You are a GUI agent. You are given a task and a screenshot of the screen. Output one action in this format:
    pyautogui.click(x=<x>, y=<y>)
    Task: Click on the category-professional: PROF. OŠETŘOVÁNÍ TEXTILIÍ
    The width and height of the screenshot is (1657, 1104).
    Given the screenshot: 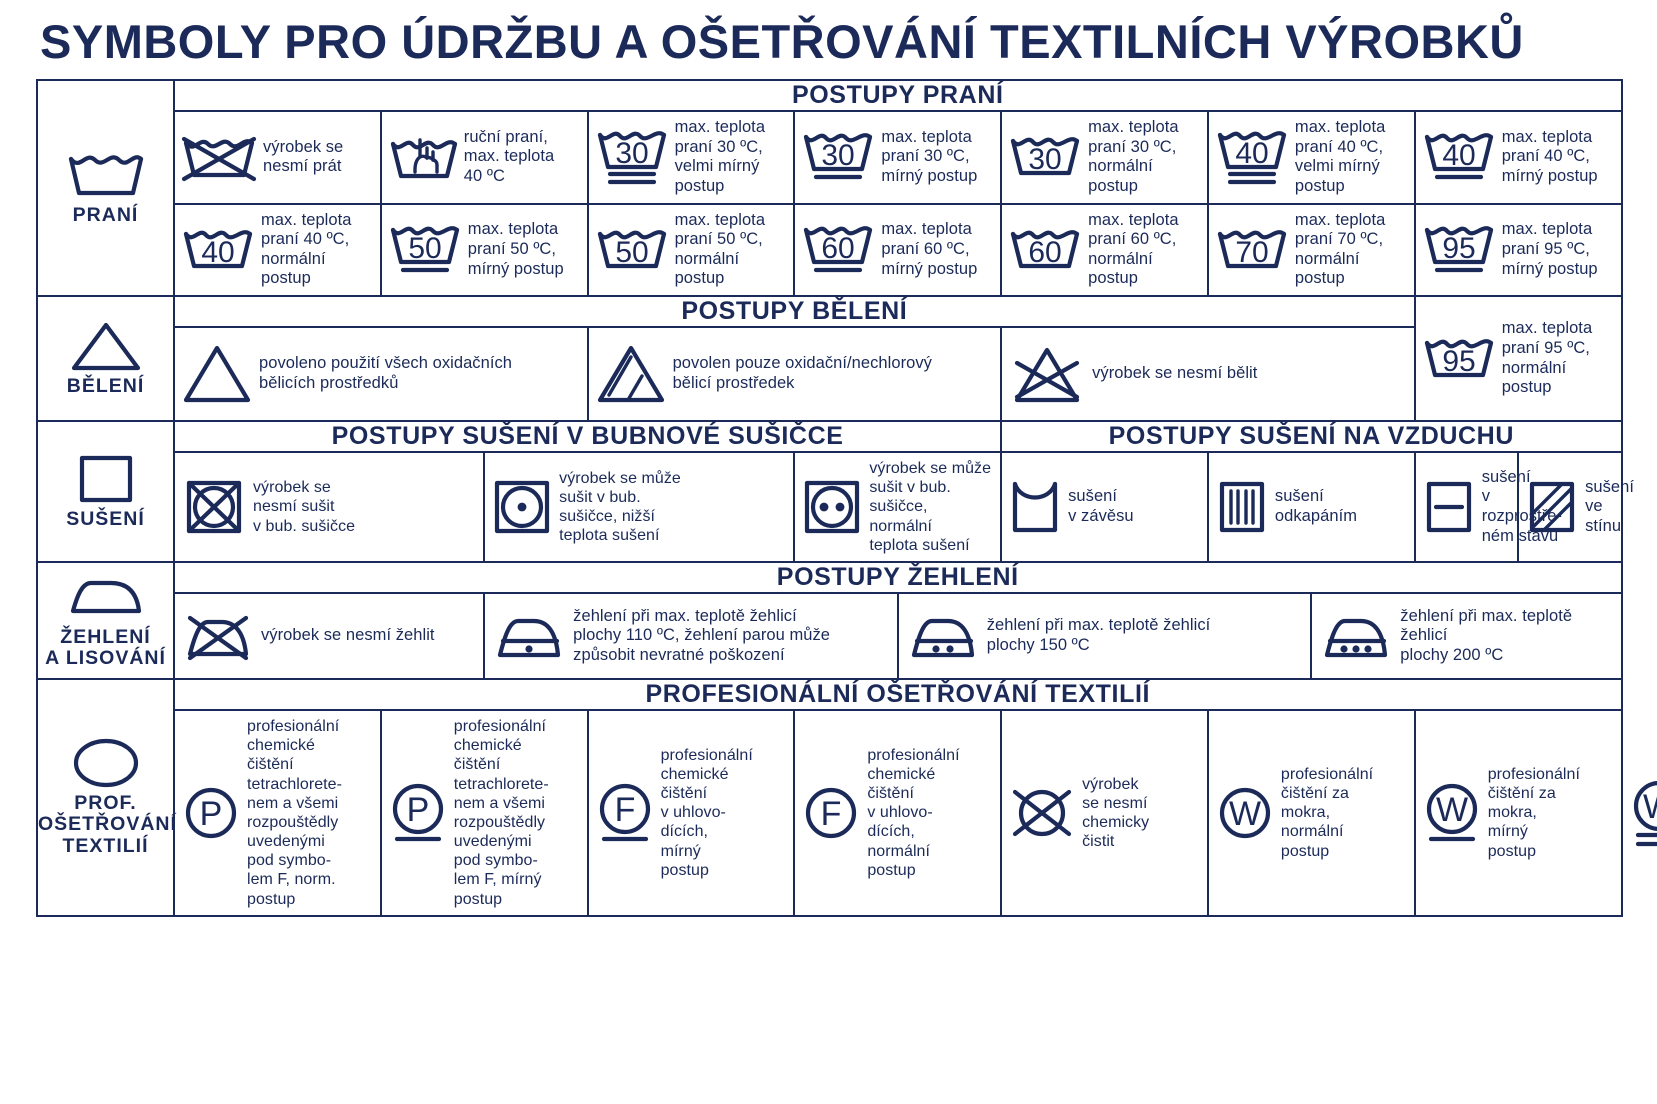 What is the action you would take?
    pyautogui.click(x=106, y=797)
    